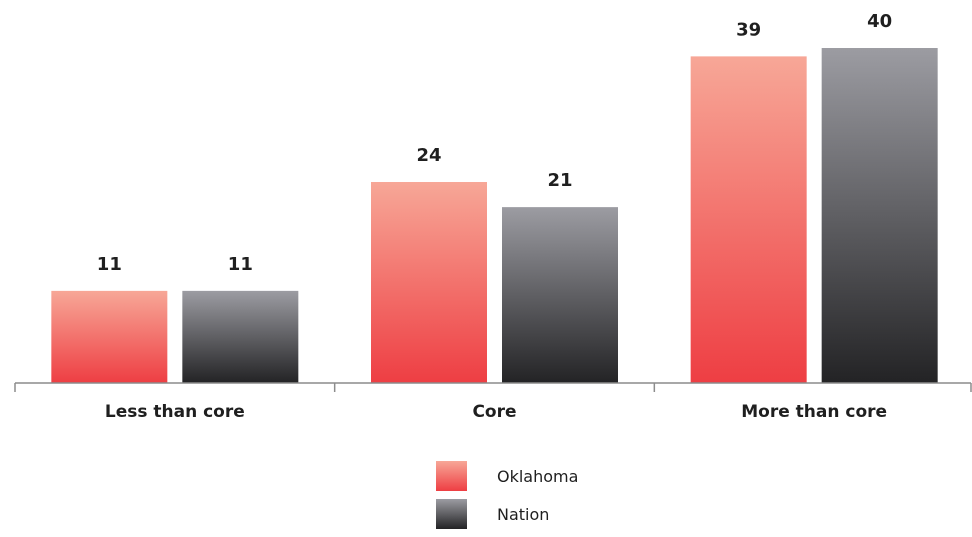 Image resolution: width=972 pixels, height=537 pixels. I want to click on value-label-nation-core: 21, so click(559, 180).